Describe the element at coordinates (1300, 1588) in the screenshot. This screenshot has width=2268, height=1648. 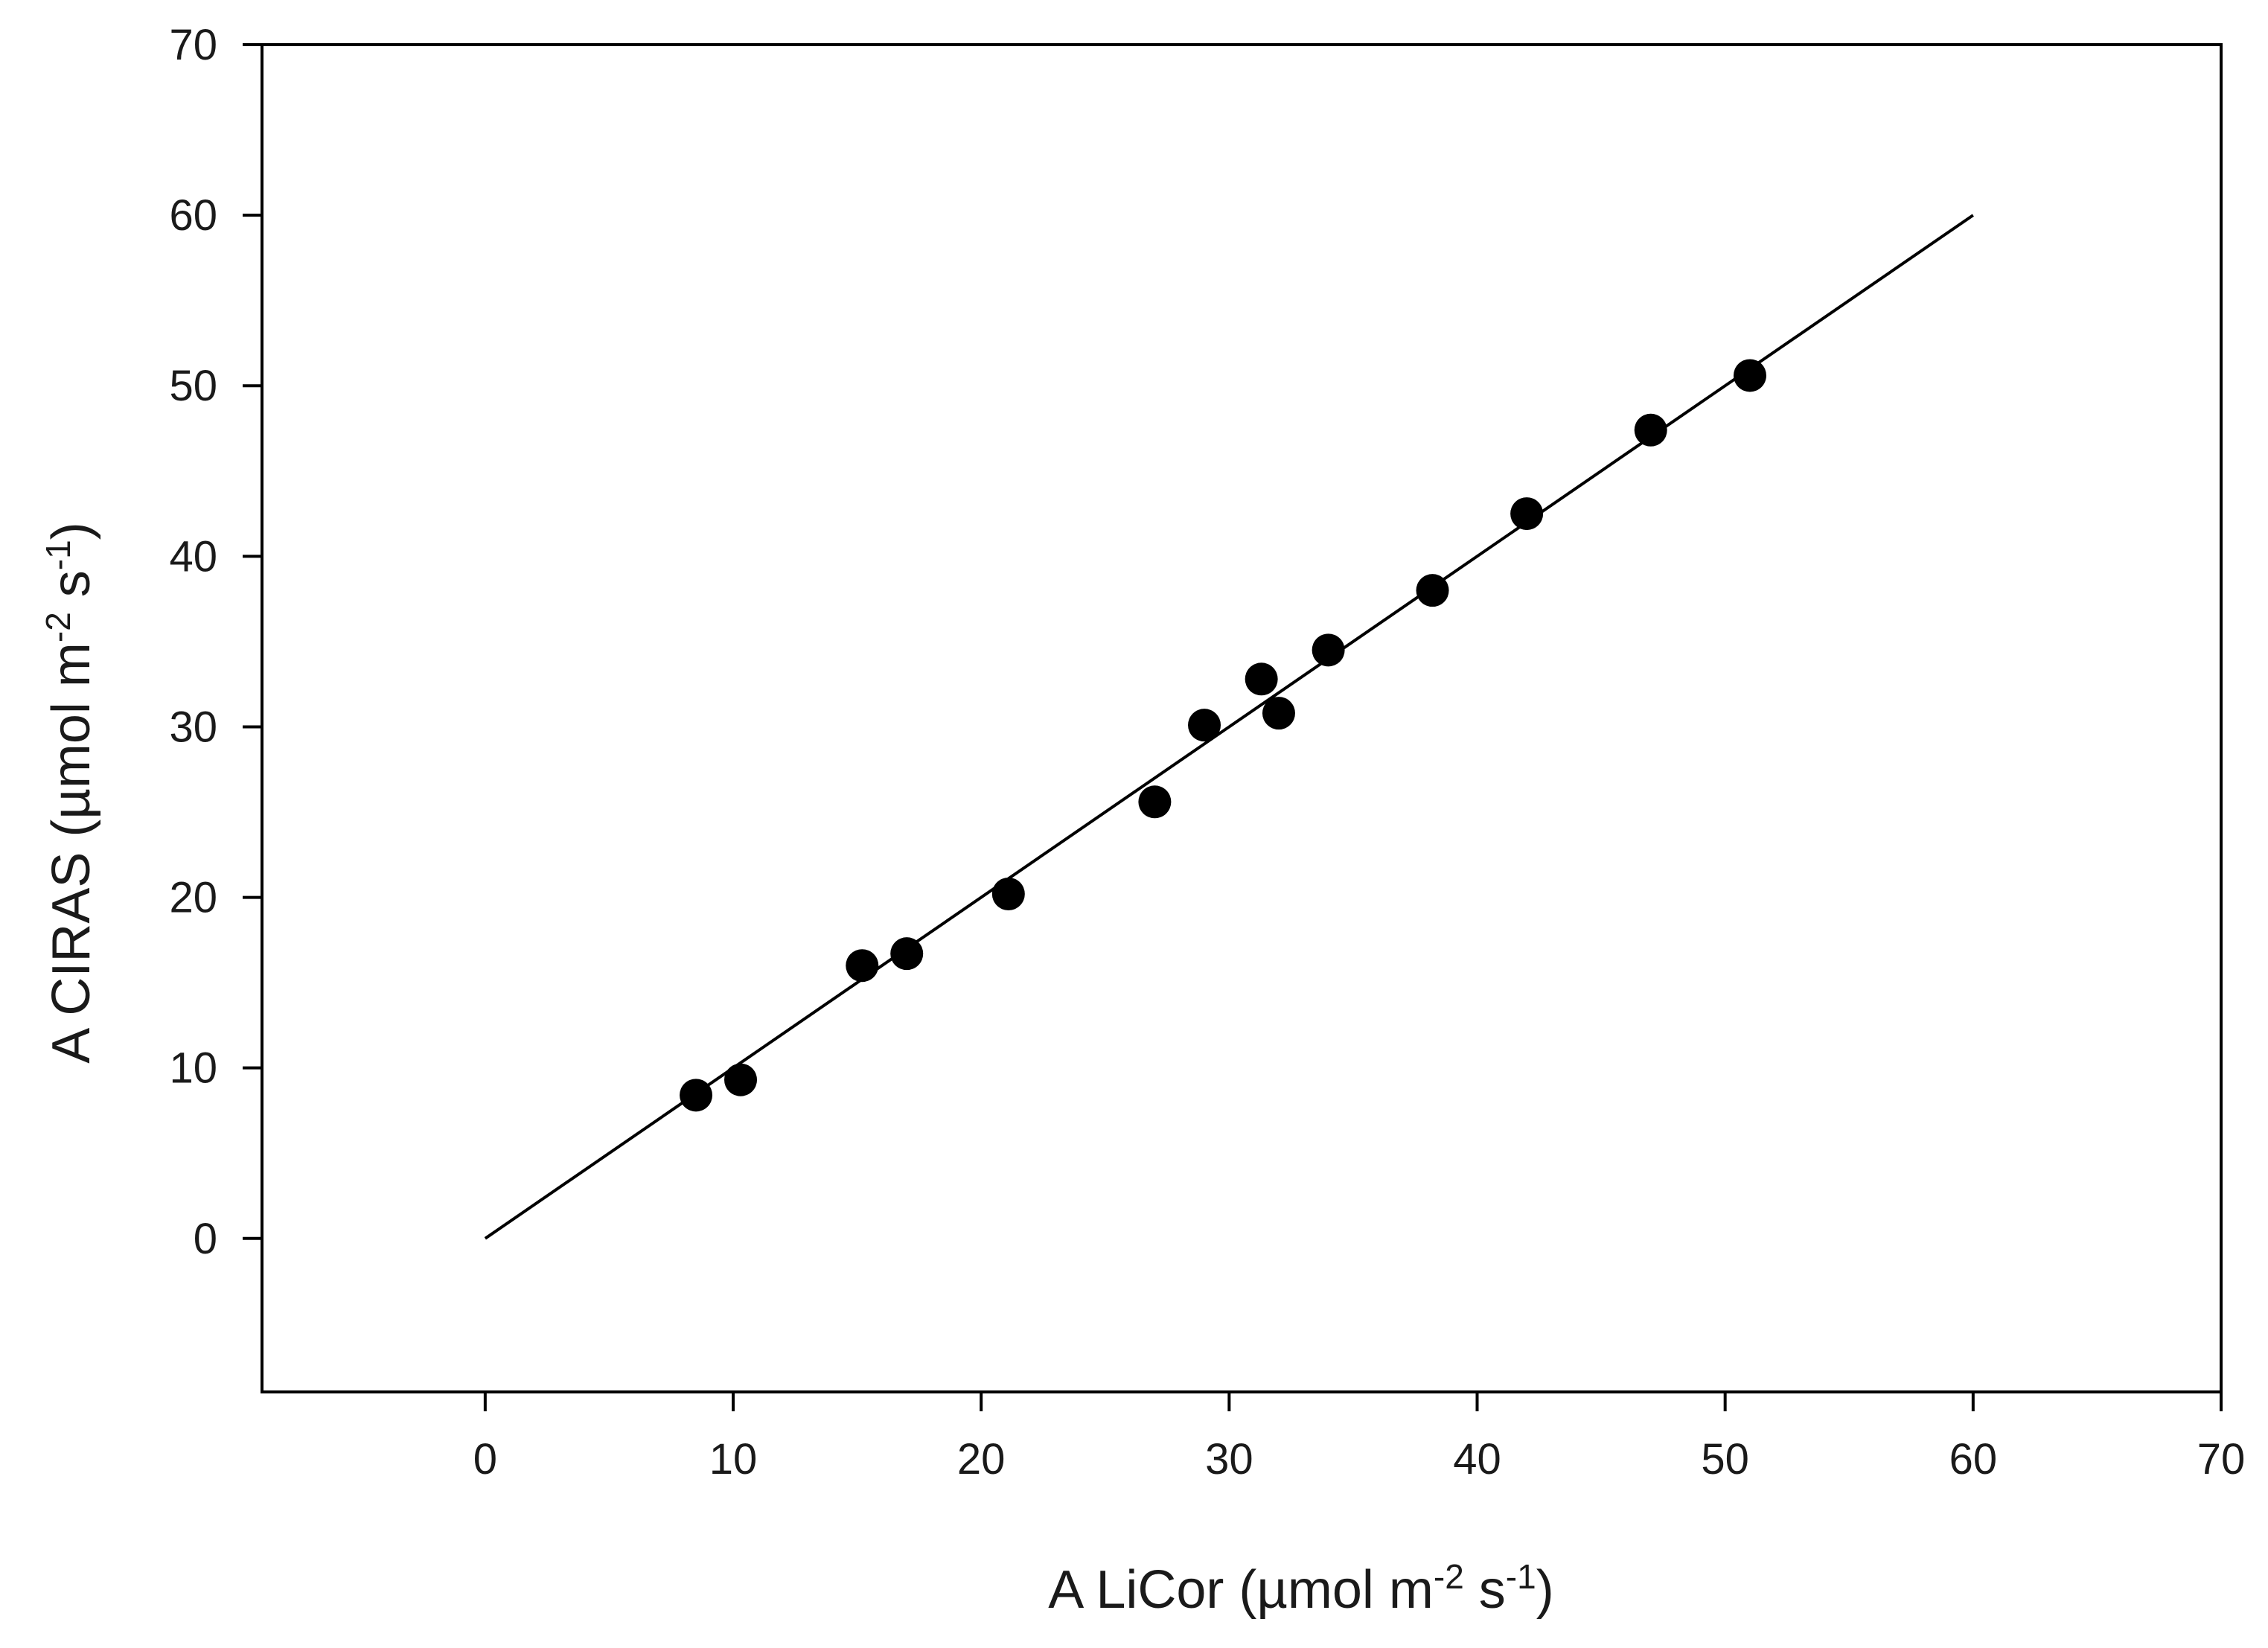
I see `x-axis-title: A LiCor (µmol m-2 s-1)` at that location.